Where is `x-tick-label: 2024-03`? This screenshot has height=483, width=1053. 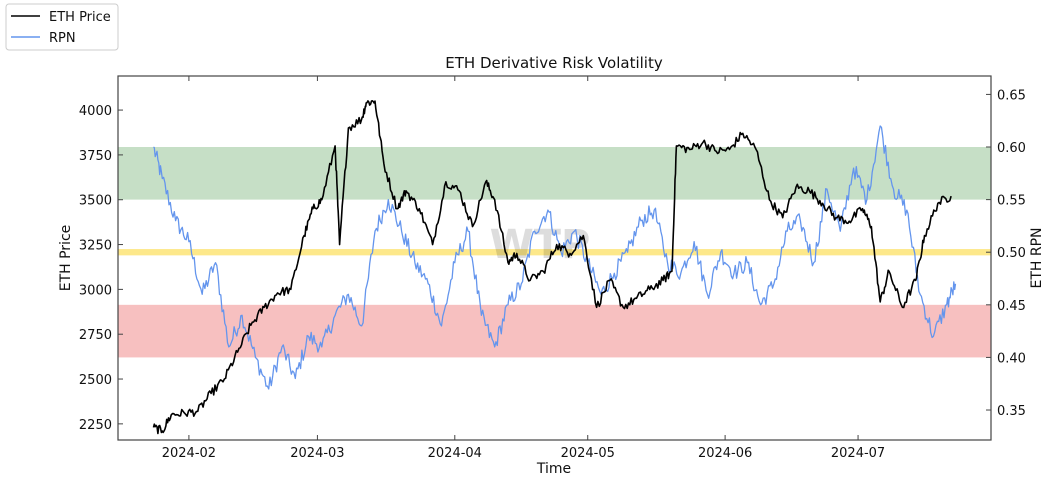 x-tick-label: 2024-03 is located at coordinates (317, 453).